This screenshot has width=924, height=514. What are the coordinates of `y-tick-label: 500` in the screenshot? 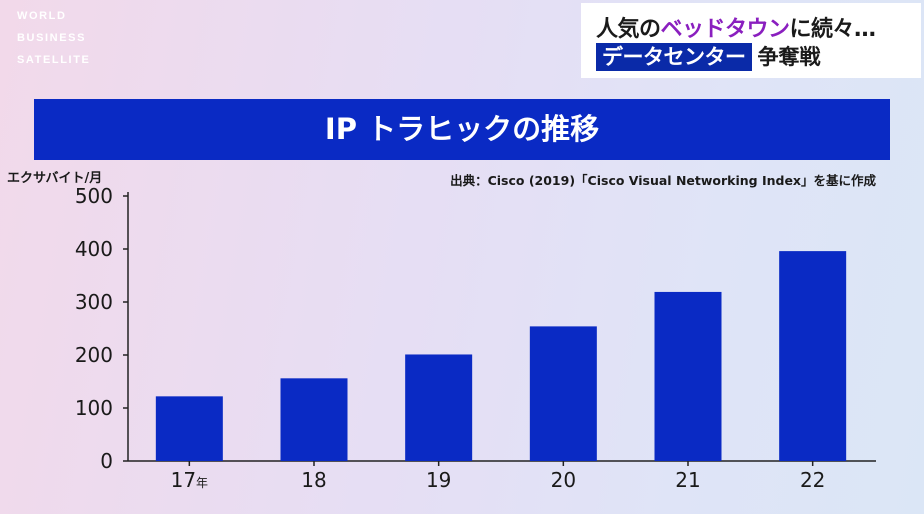 It's located at (94, 196).